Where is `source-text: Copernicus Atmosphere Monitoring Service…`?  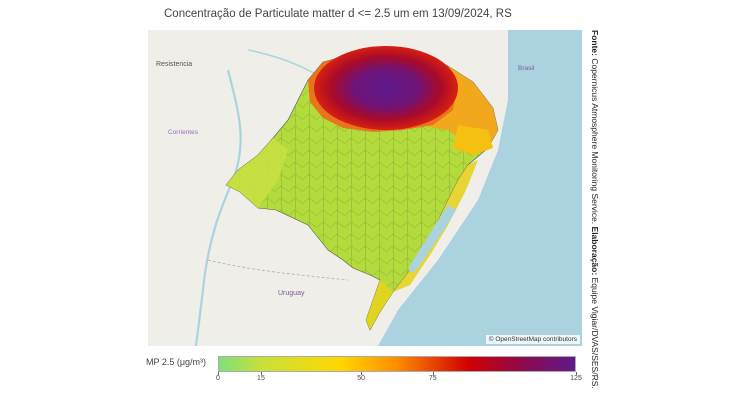
source-text: Copernicus Atmosphere Monitoring Service… is located at coordinates (595, 141).